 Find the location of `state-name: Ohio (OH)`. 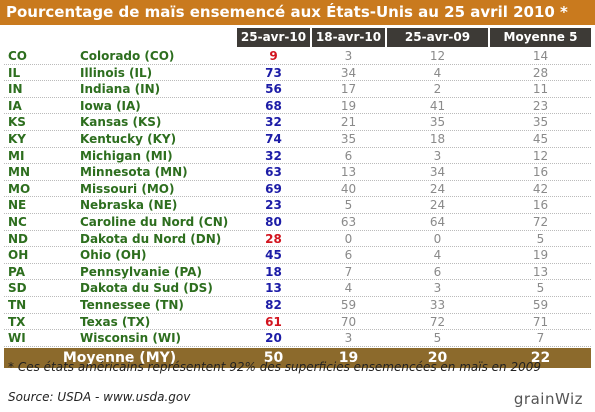

state-name: Ohio (OH) is located at coordinates (113, 255).